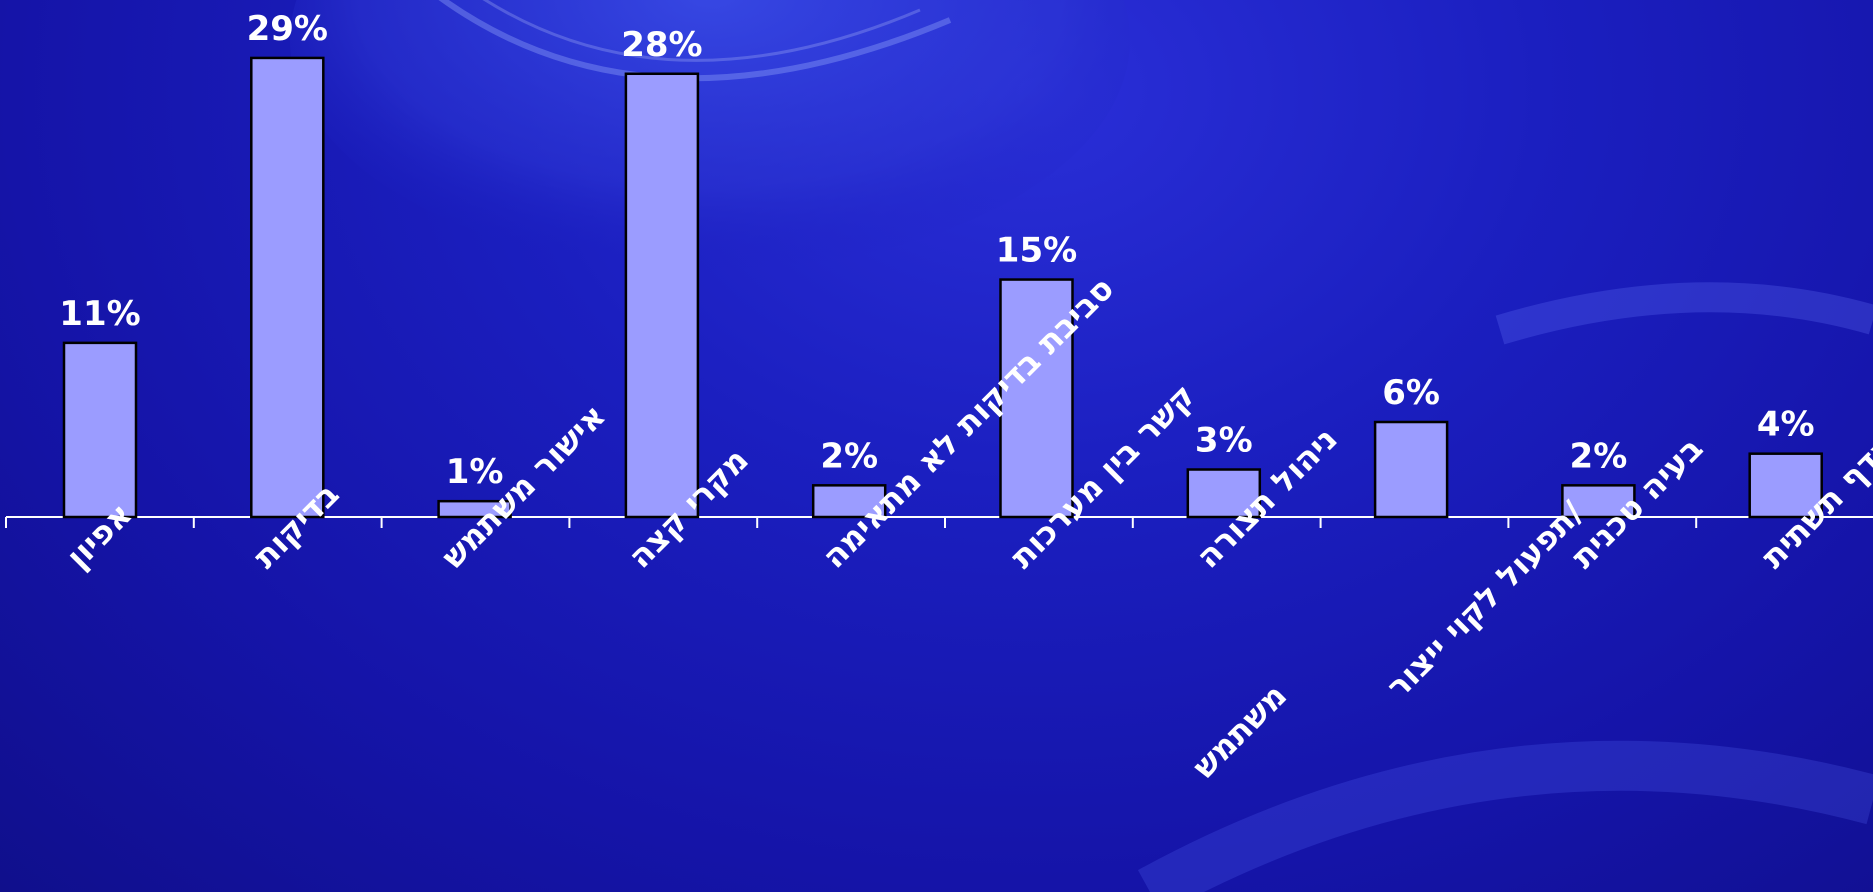 The height and width of the screenshot is (892, 1873). I want to click on data-label: 15%, so click(1036, 251).